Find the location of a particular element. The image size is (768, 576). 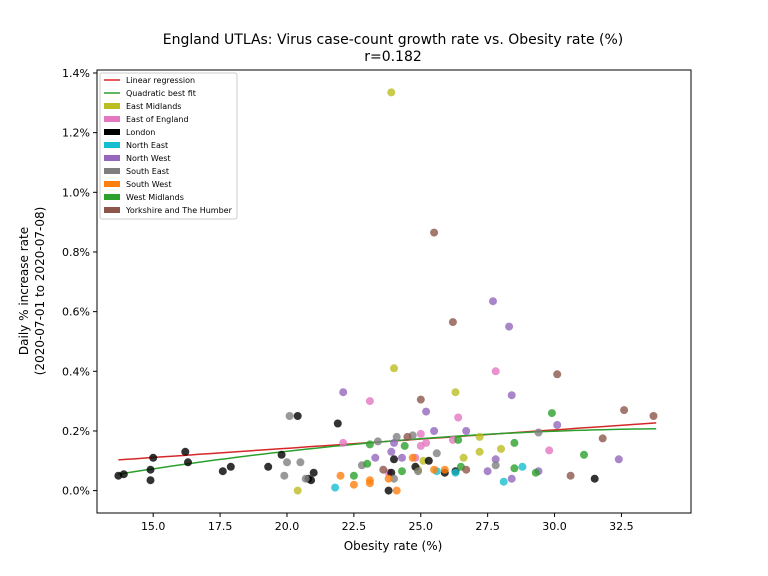

fit-lines is located at coordinates (387, 448).